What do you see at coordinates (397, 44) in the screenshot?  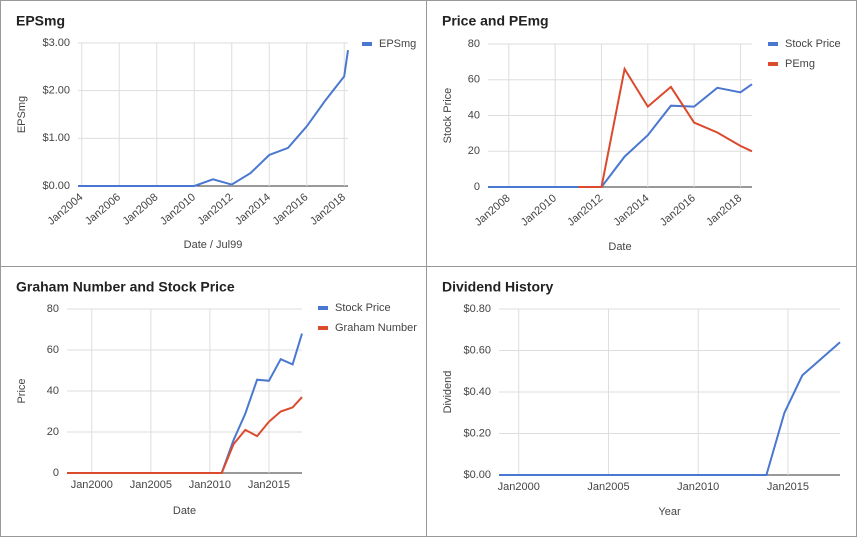 I see `legend-label: EPSmg` at bounding box center [397, 44].